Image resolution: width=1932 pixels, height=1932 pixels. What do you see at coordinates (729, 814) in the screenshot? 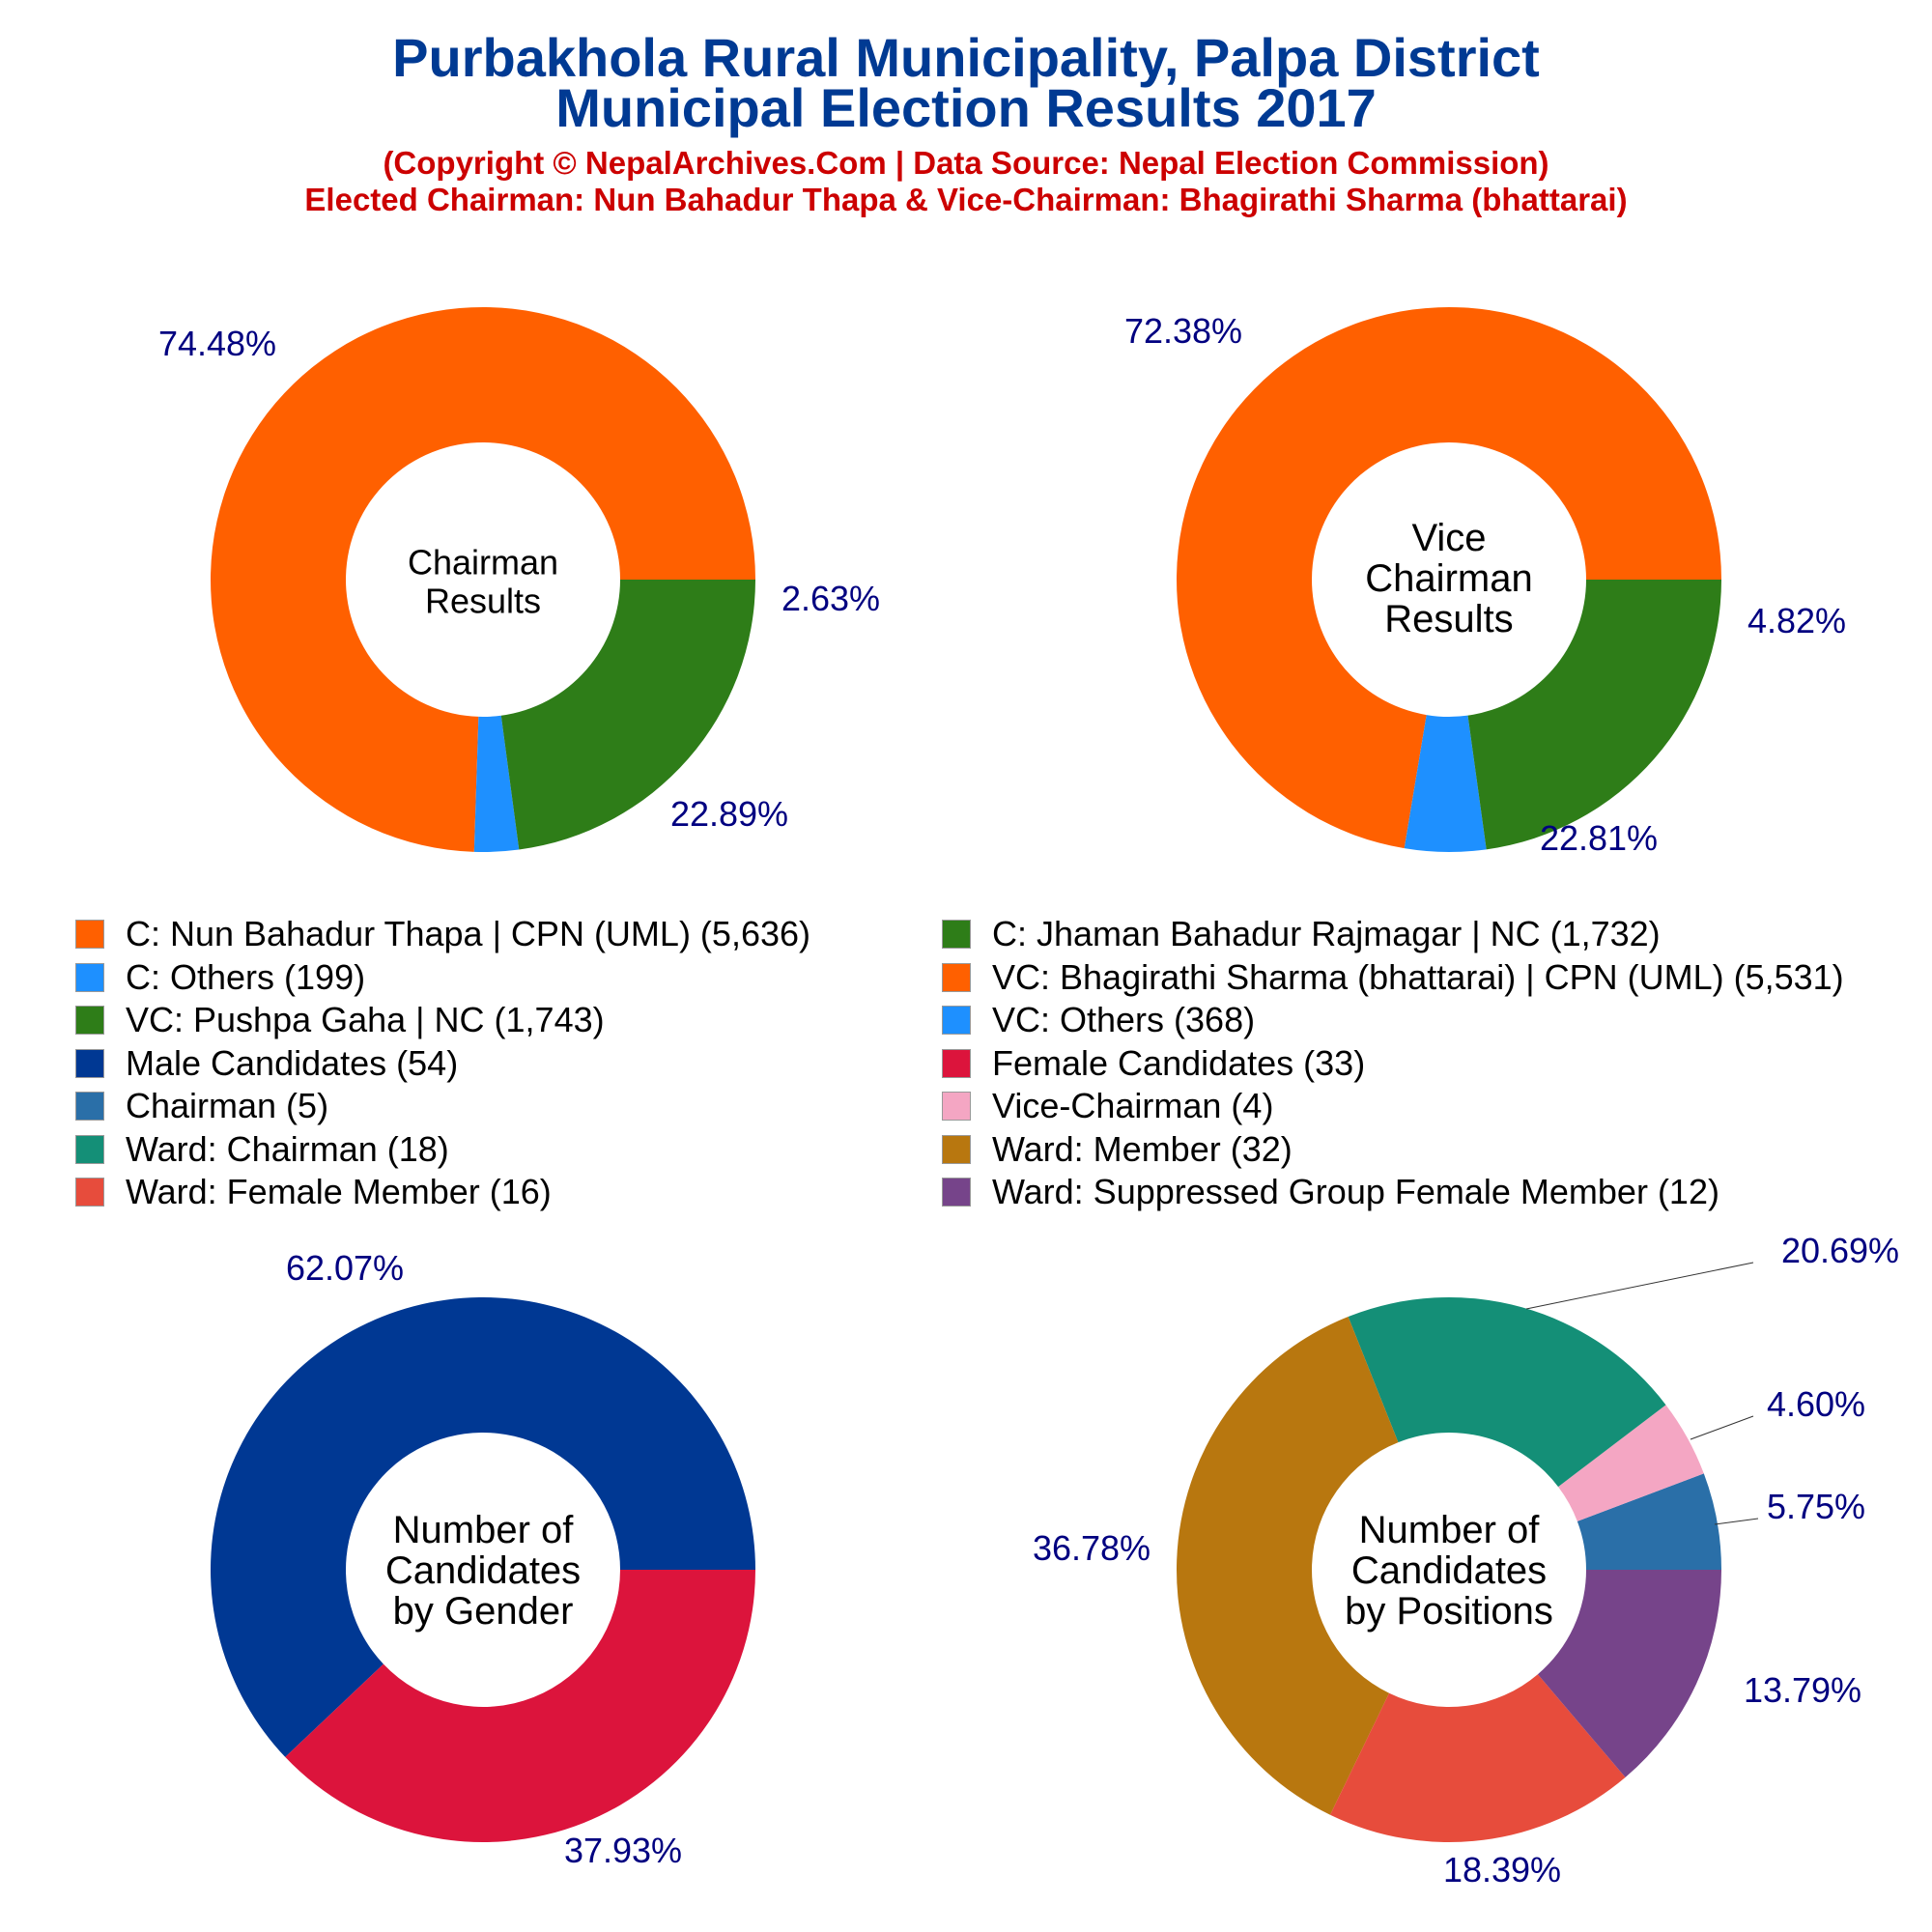
I see `slice-percent-label: 22.89%` at bounding box center [729, 814].